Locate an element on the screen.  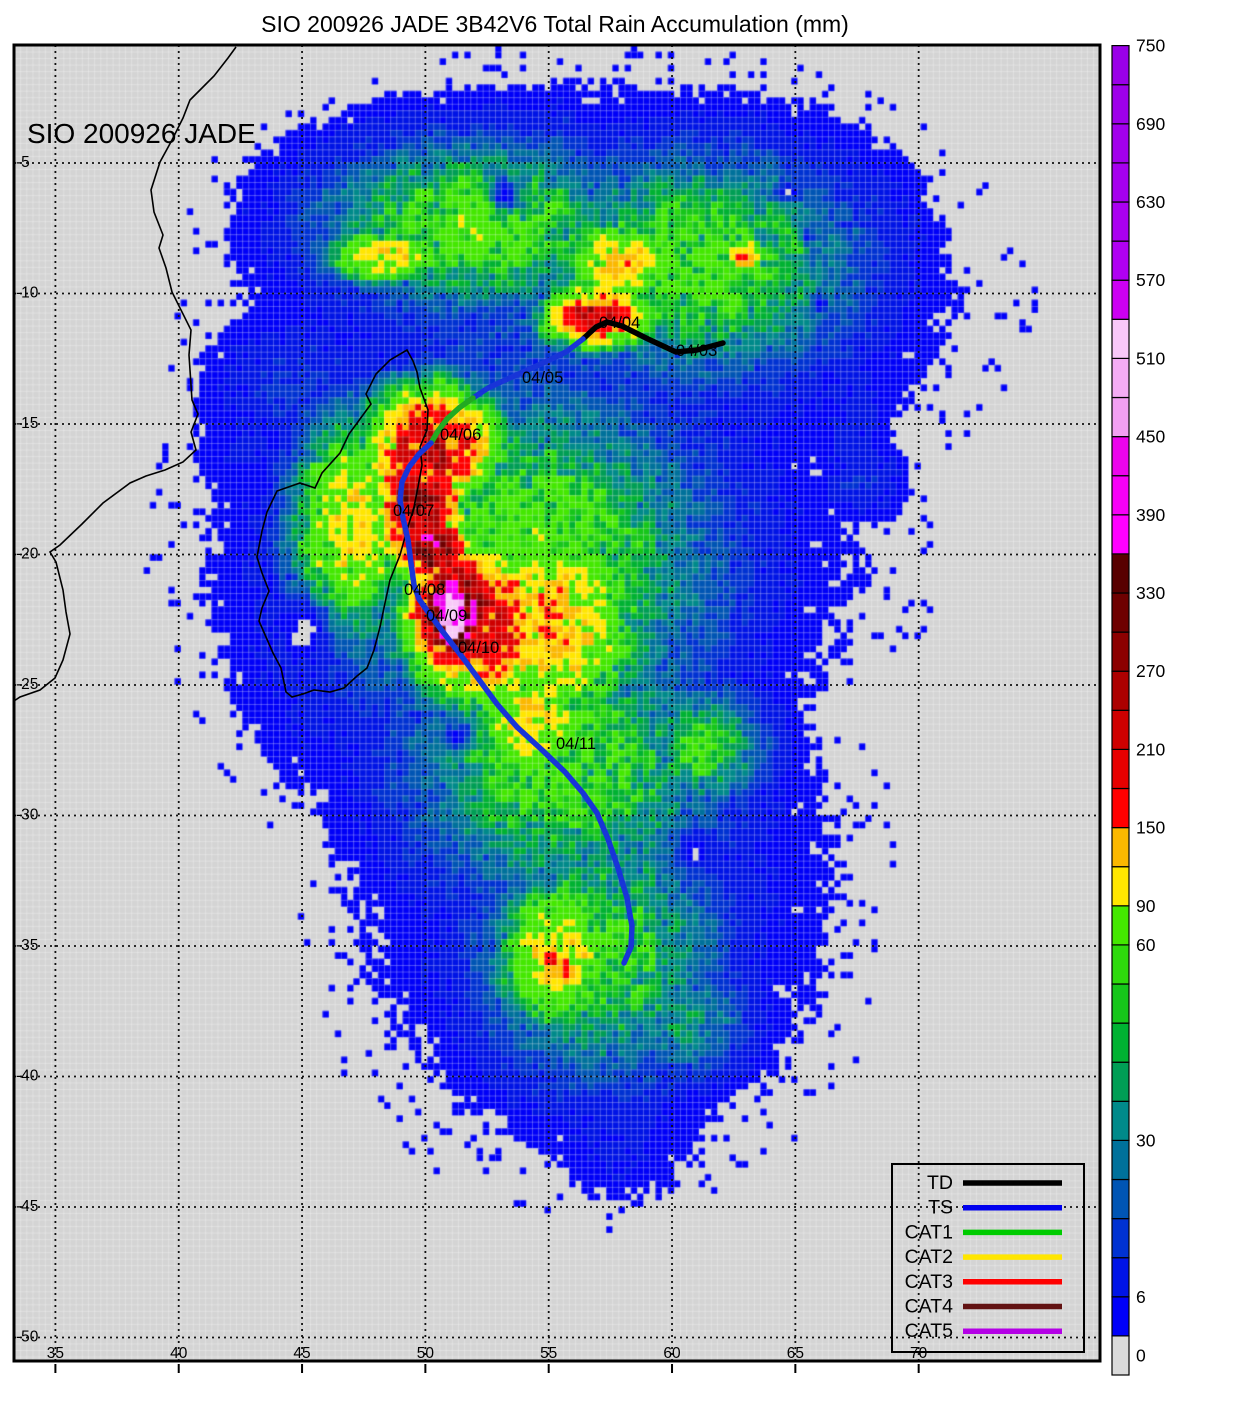
colorbar-tick-90: 90 is located at coordinates (1146, 906).